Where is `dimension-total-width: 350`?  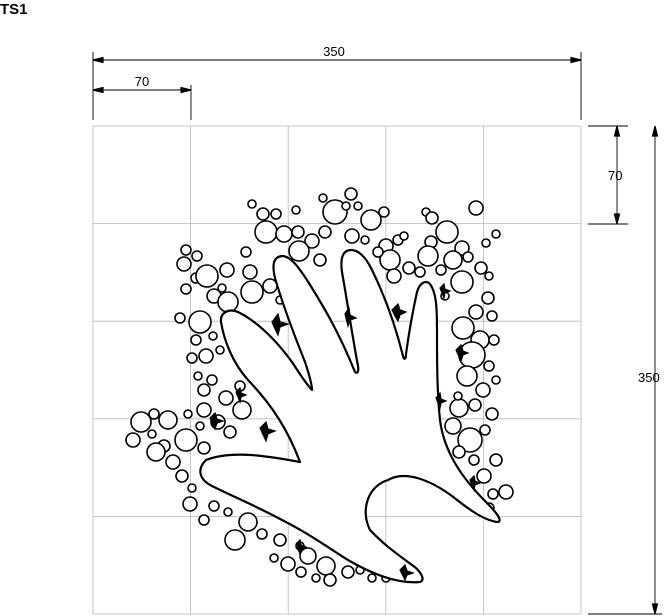 dimension-total-width: 350 is located at coordinates (337, 82).